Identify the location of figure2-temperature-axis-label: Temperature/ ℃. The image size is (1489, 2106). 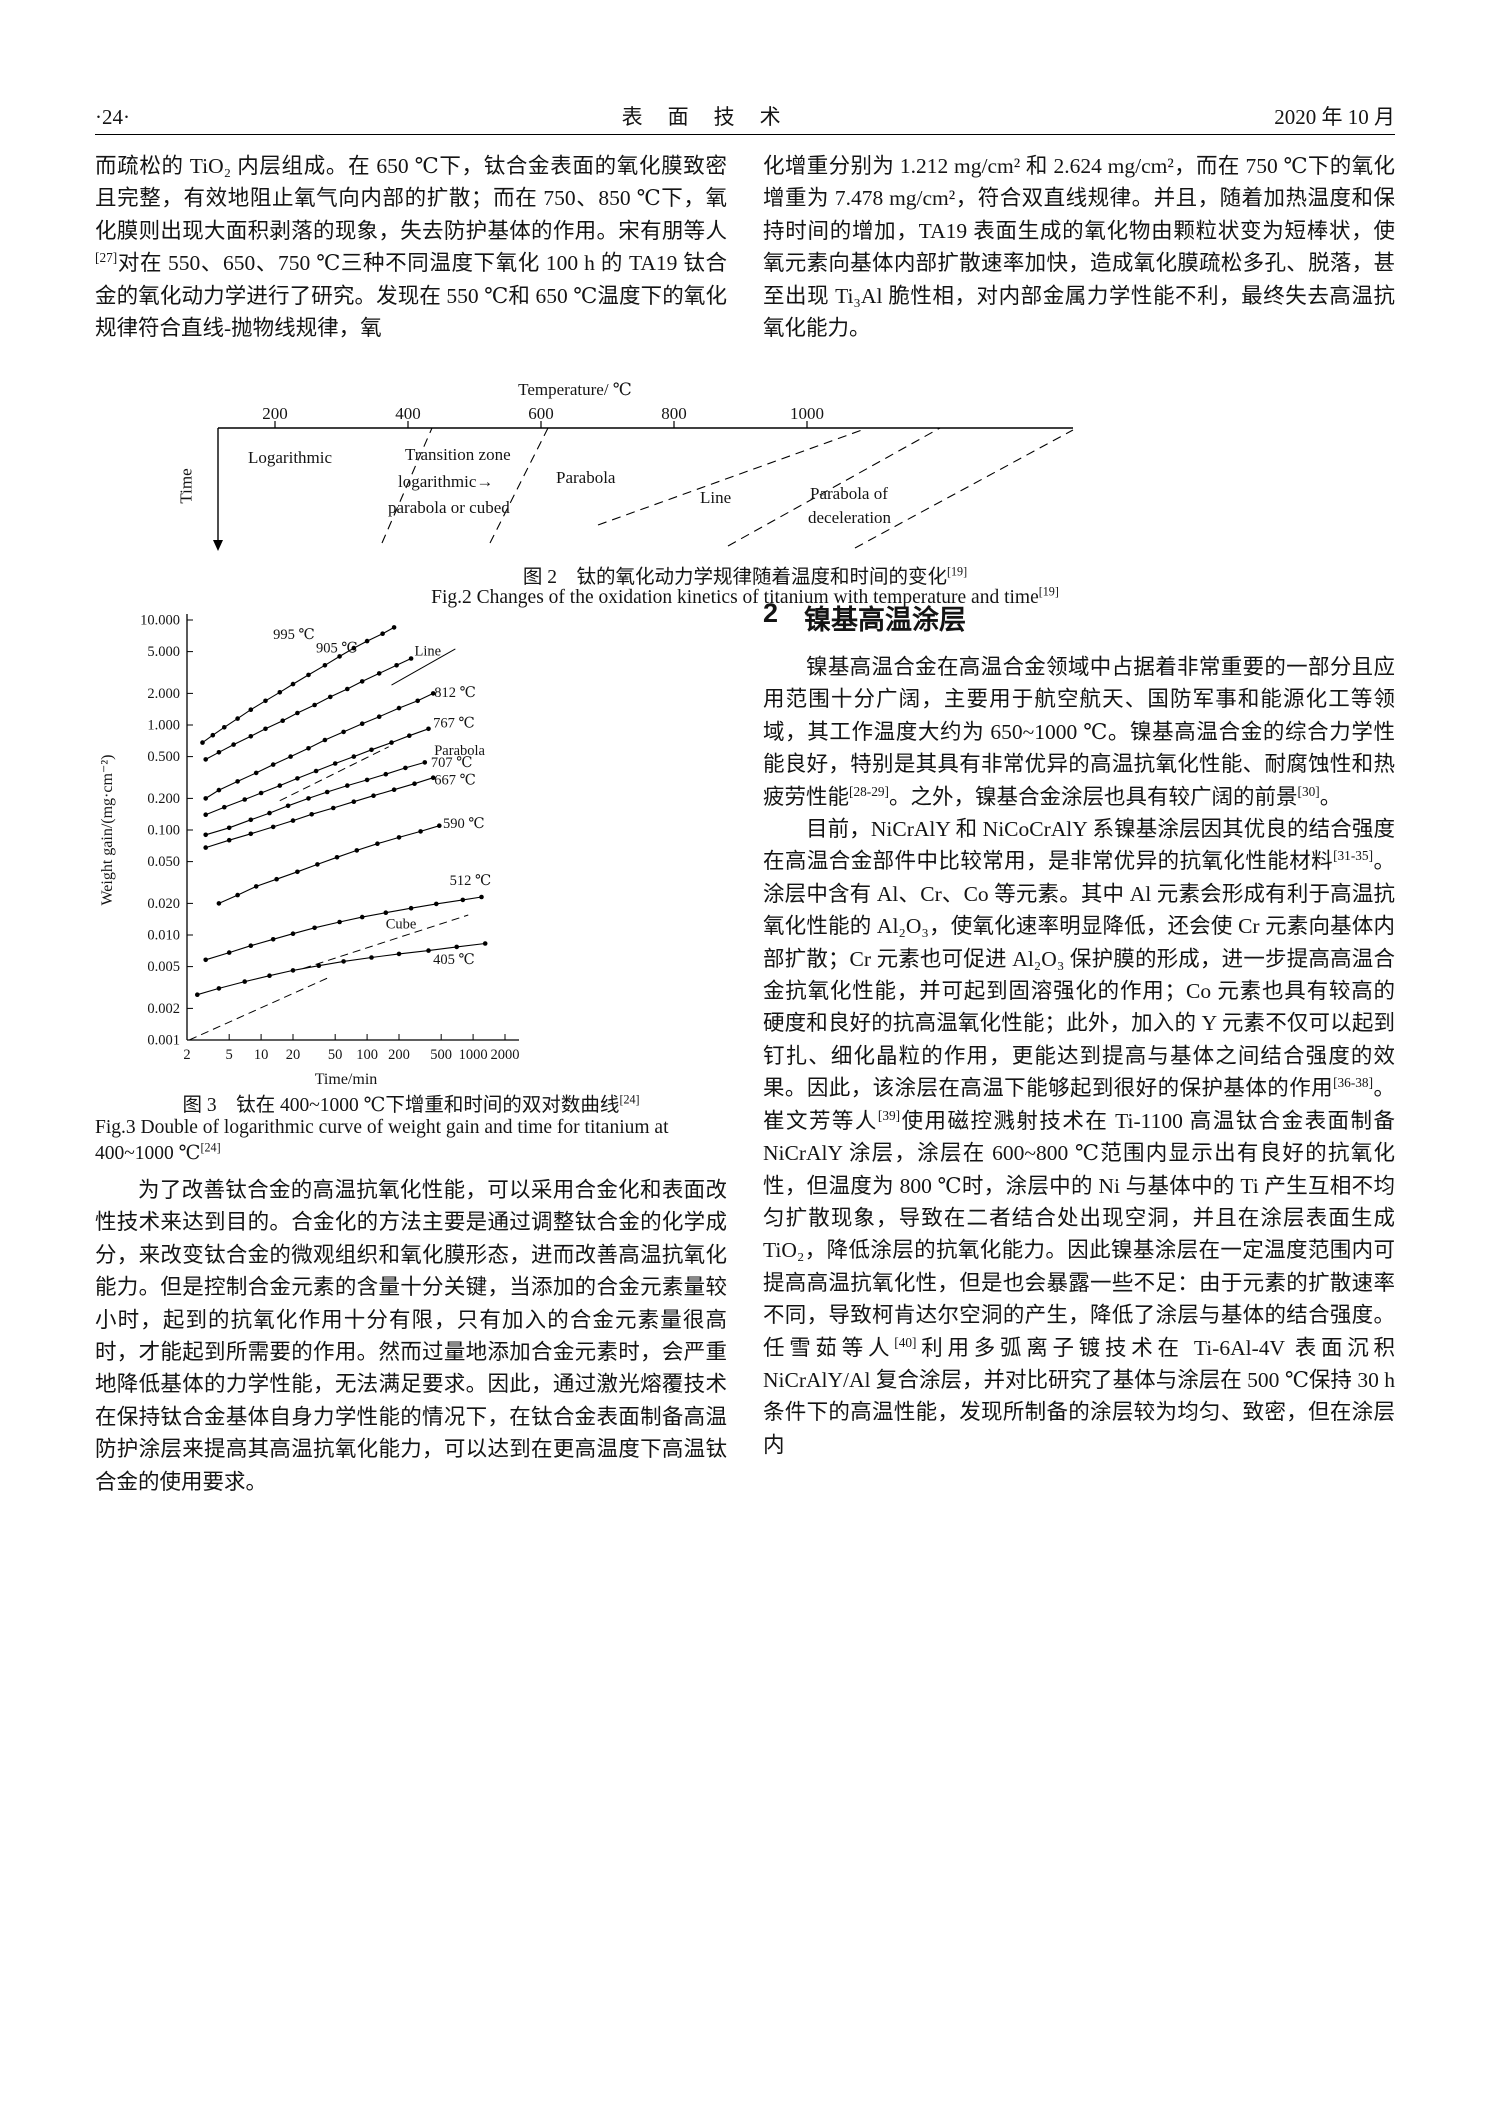
(575, 389).